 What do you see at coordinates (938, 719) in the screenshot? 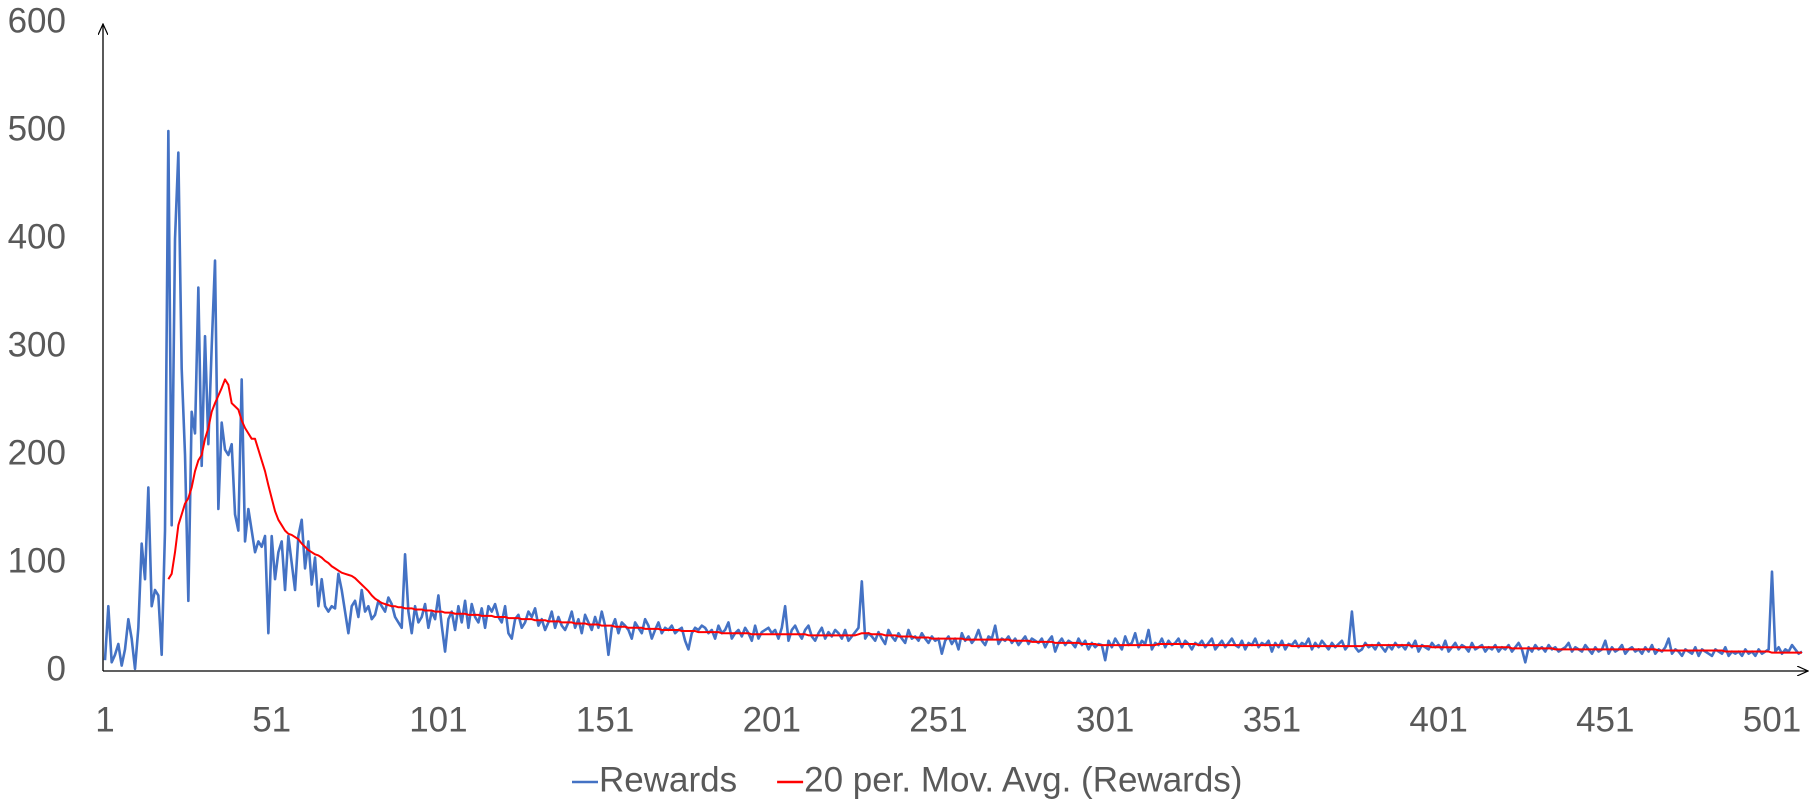
I see `x-tick-label: 251` at bounding box center [938, 719].